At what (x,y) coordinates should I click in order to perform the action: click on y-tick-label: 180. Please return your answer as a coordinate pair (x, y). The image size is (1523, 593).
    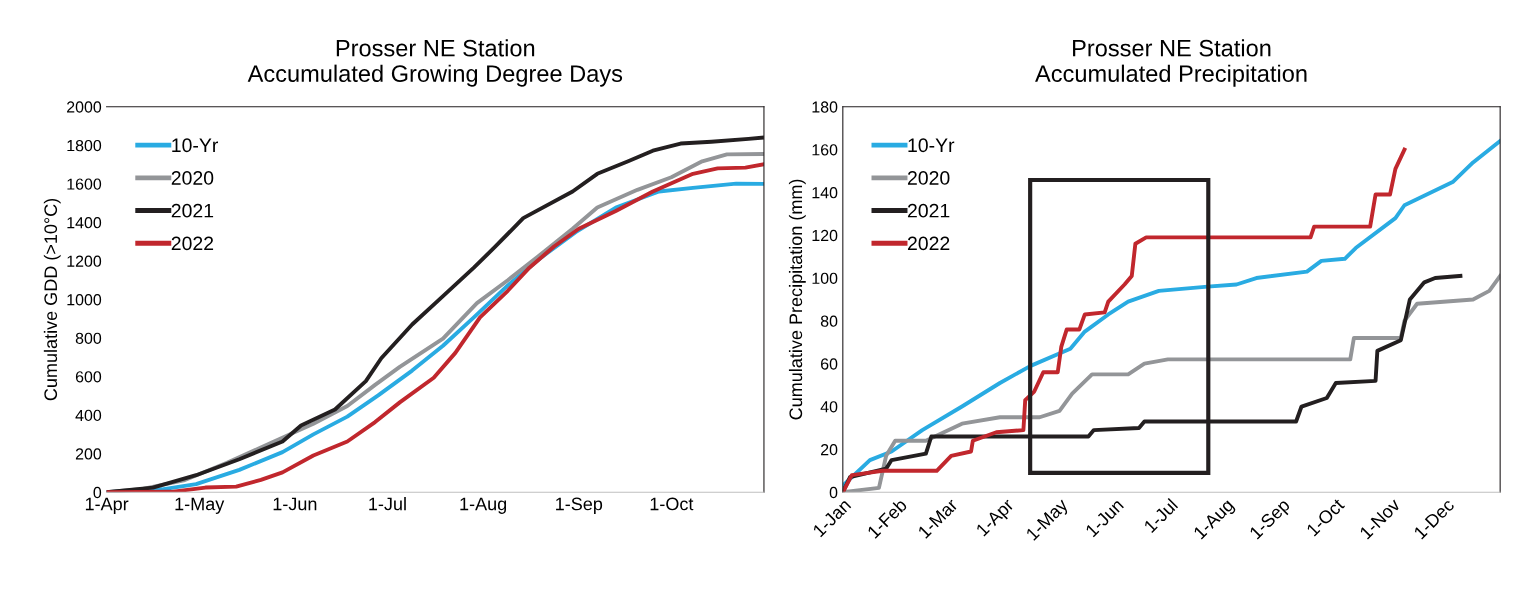
    Looking at the image, I should click on (825, 107).